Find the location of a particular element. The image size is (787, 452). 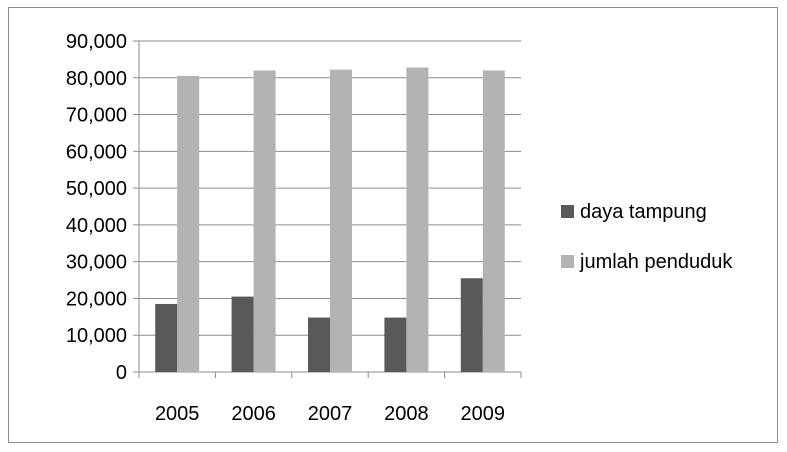

bar-daya-tampung-2005 is located at coordinates (166, 337).